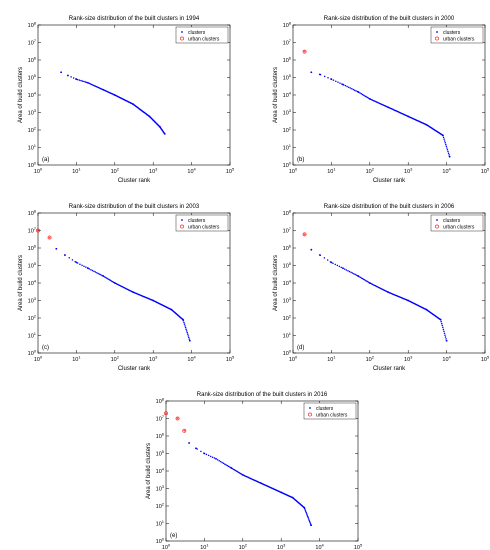  What do you see at coordinates (300, 348) in the screenshot?
I see `panel-label: (d)` at bounding box center [300, 348].